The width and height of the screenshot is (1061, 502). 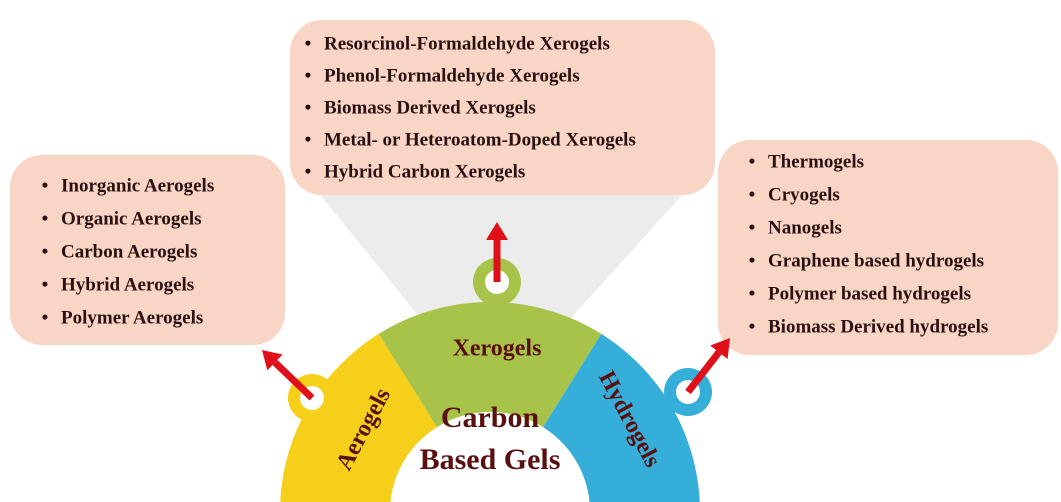 I want to click on item-text: Phenol-Formaldehyde Xerogels, so click(x=452, y=75).